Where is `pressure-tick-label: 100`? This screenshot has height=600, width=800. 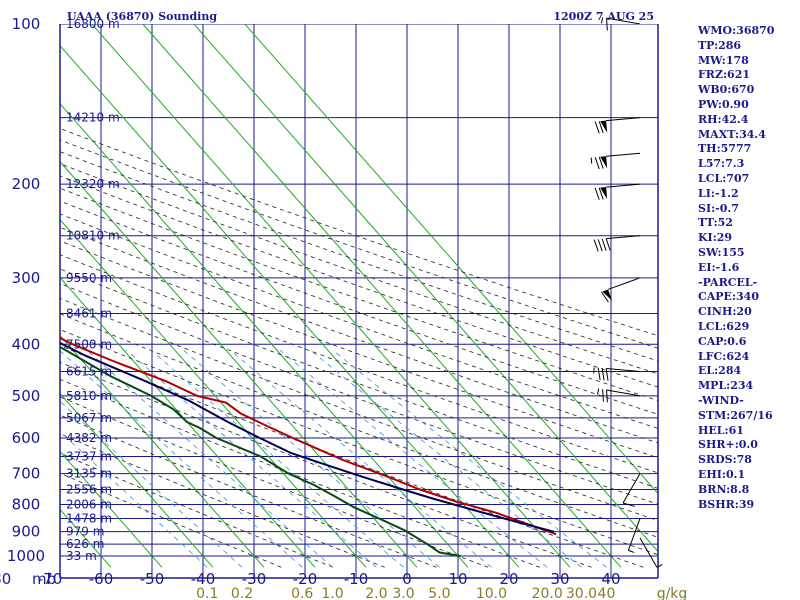 pressure-tick-label: 100 is located at coordinates (26, 24).